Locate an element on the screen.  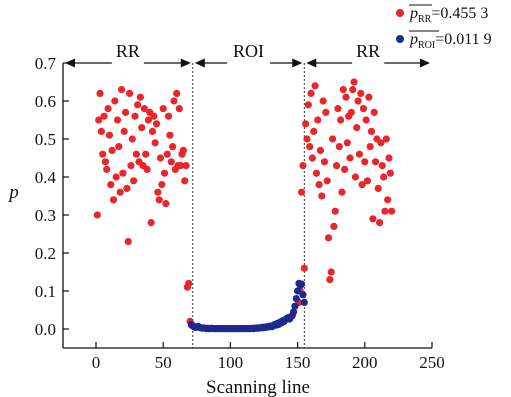
legend-entry: pROI=0.011 9 is located at coordinates (450, 41).